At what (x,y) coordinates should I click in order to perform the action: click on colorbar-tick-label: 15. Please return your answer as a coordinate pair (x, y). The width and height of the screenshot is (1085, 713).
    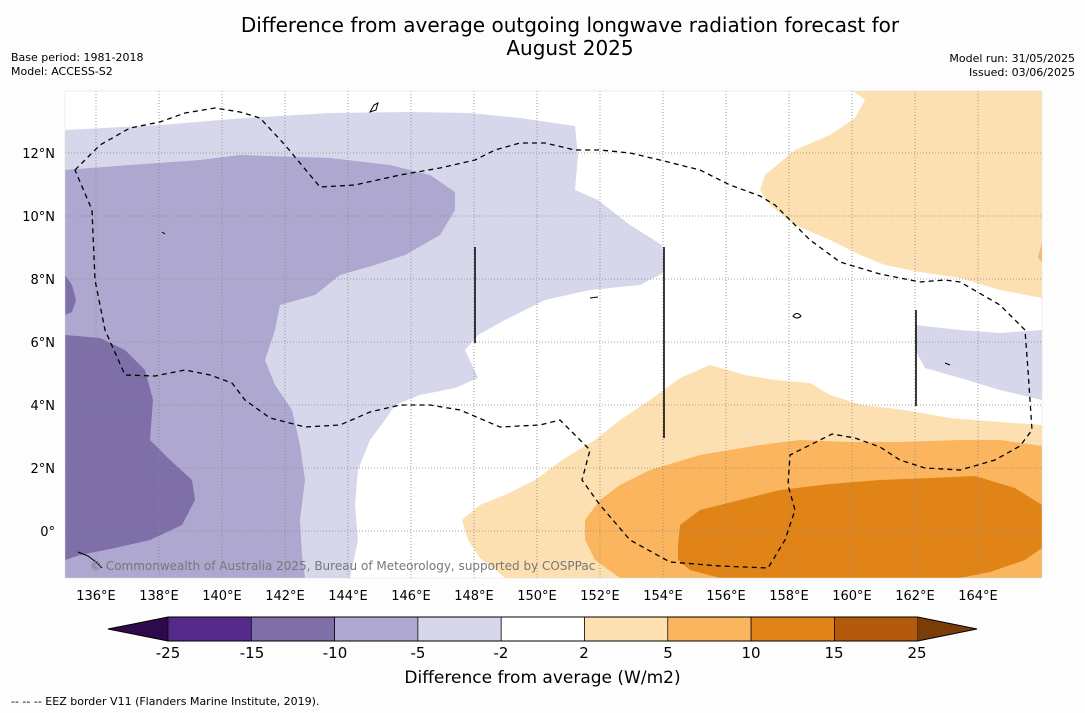
    Looking at the image, I should click on (834, 653).